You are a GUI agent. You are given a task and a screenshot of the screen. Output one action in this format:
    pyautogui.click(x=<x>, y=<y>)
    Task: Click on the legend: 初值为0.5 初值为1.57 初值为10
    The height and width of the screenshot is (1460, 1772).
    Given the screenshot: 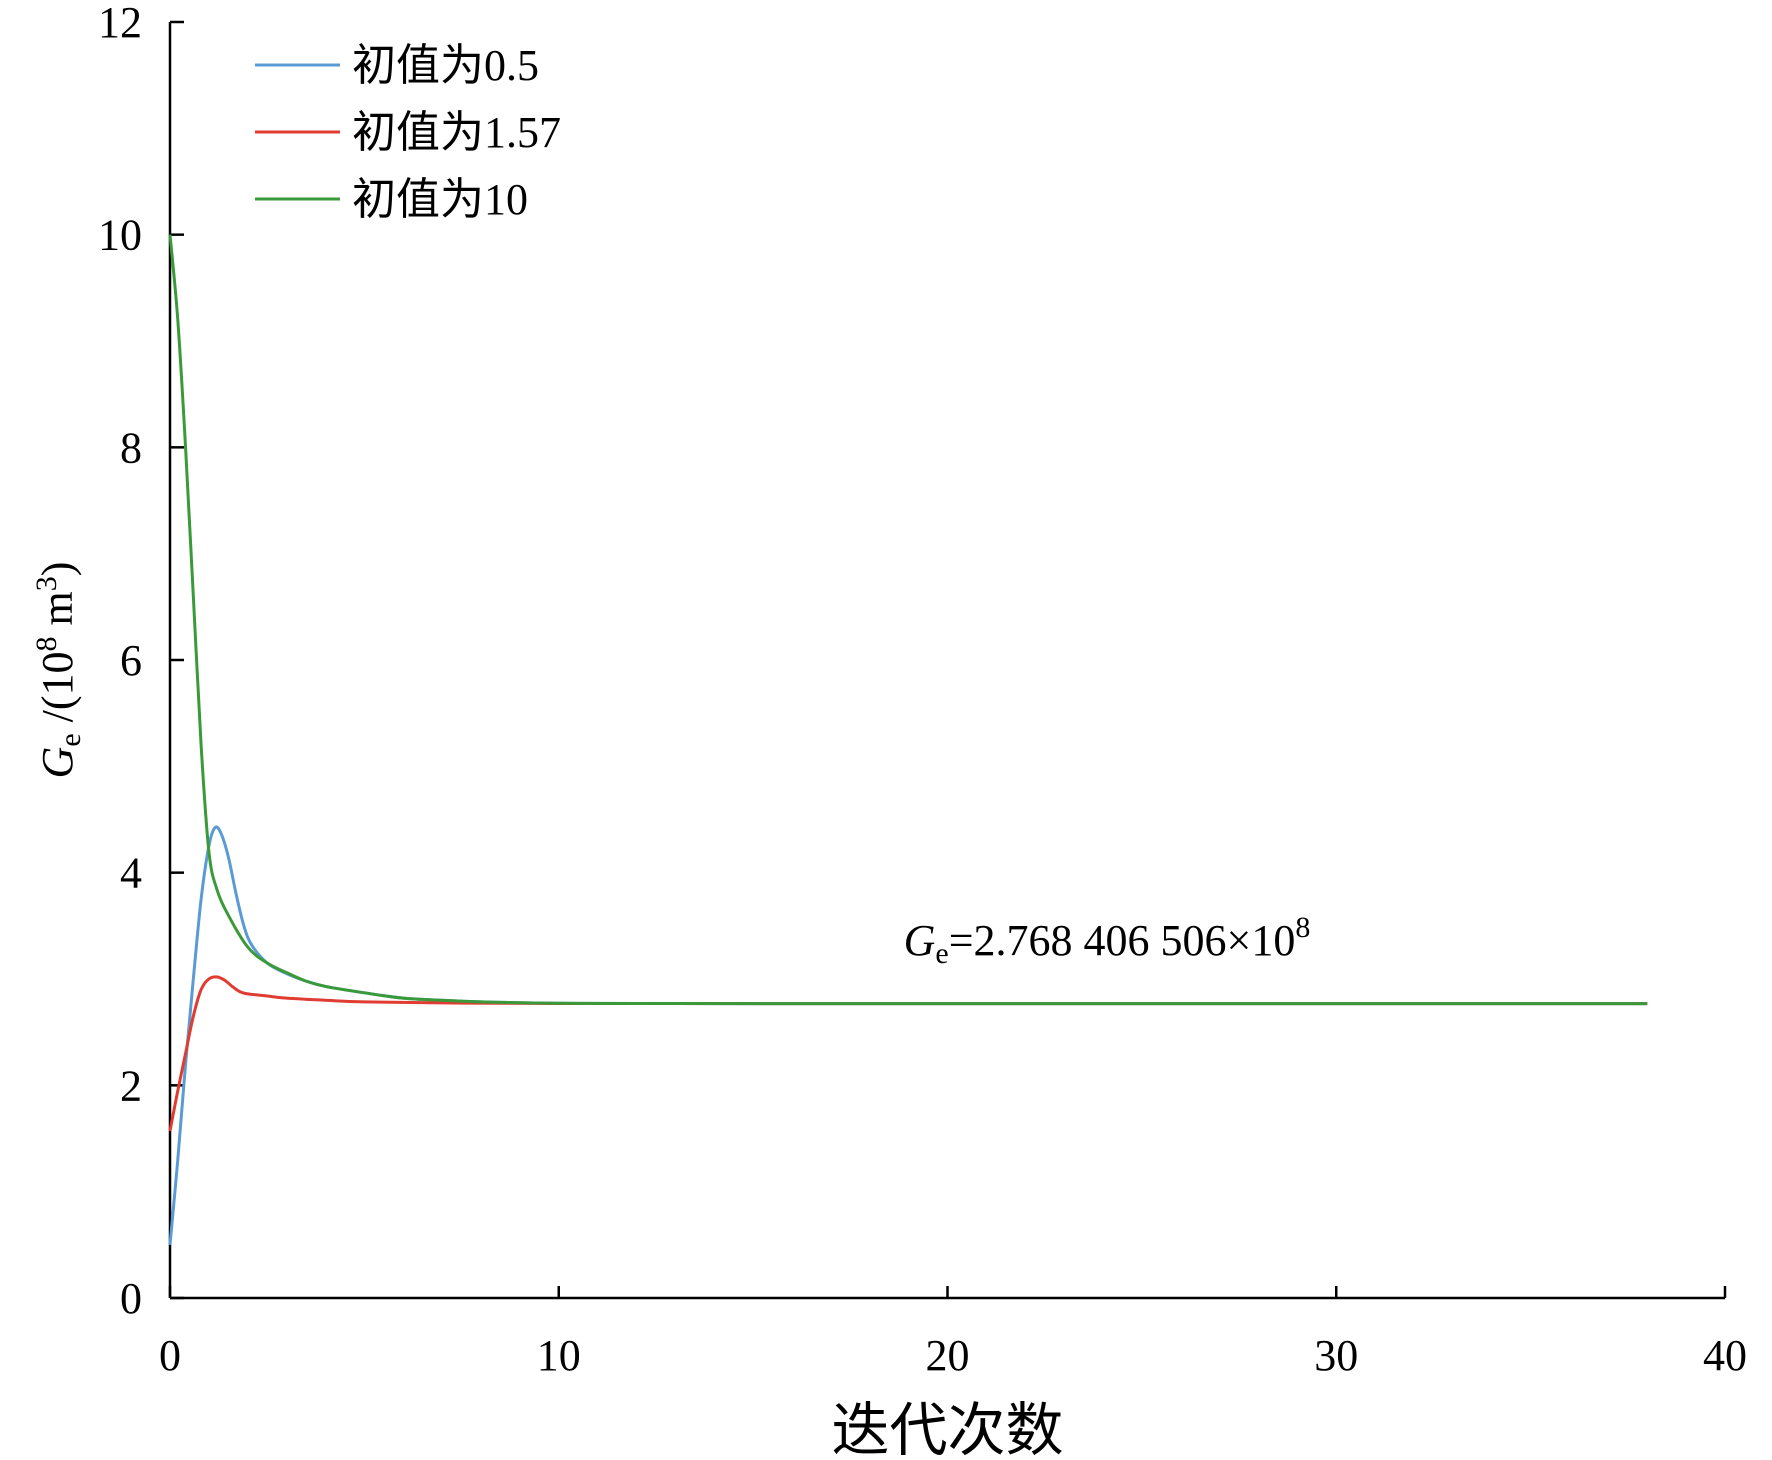 What is the action you would take?
    pyautogui.click(x=408, y=132)
    